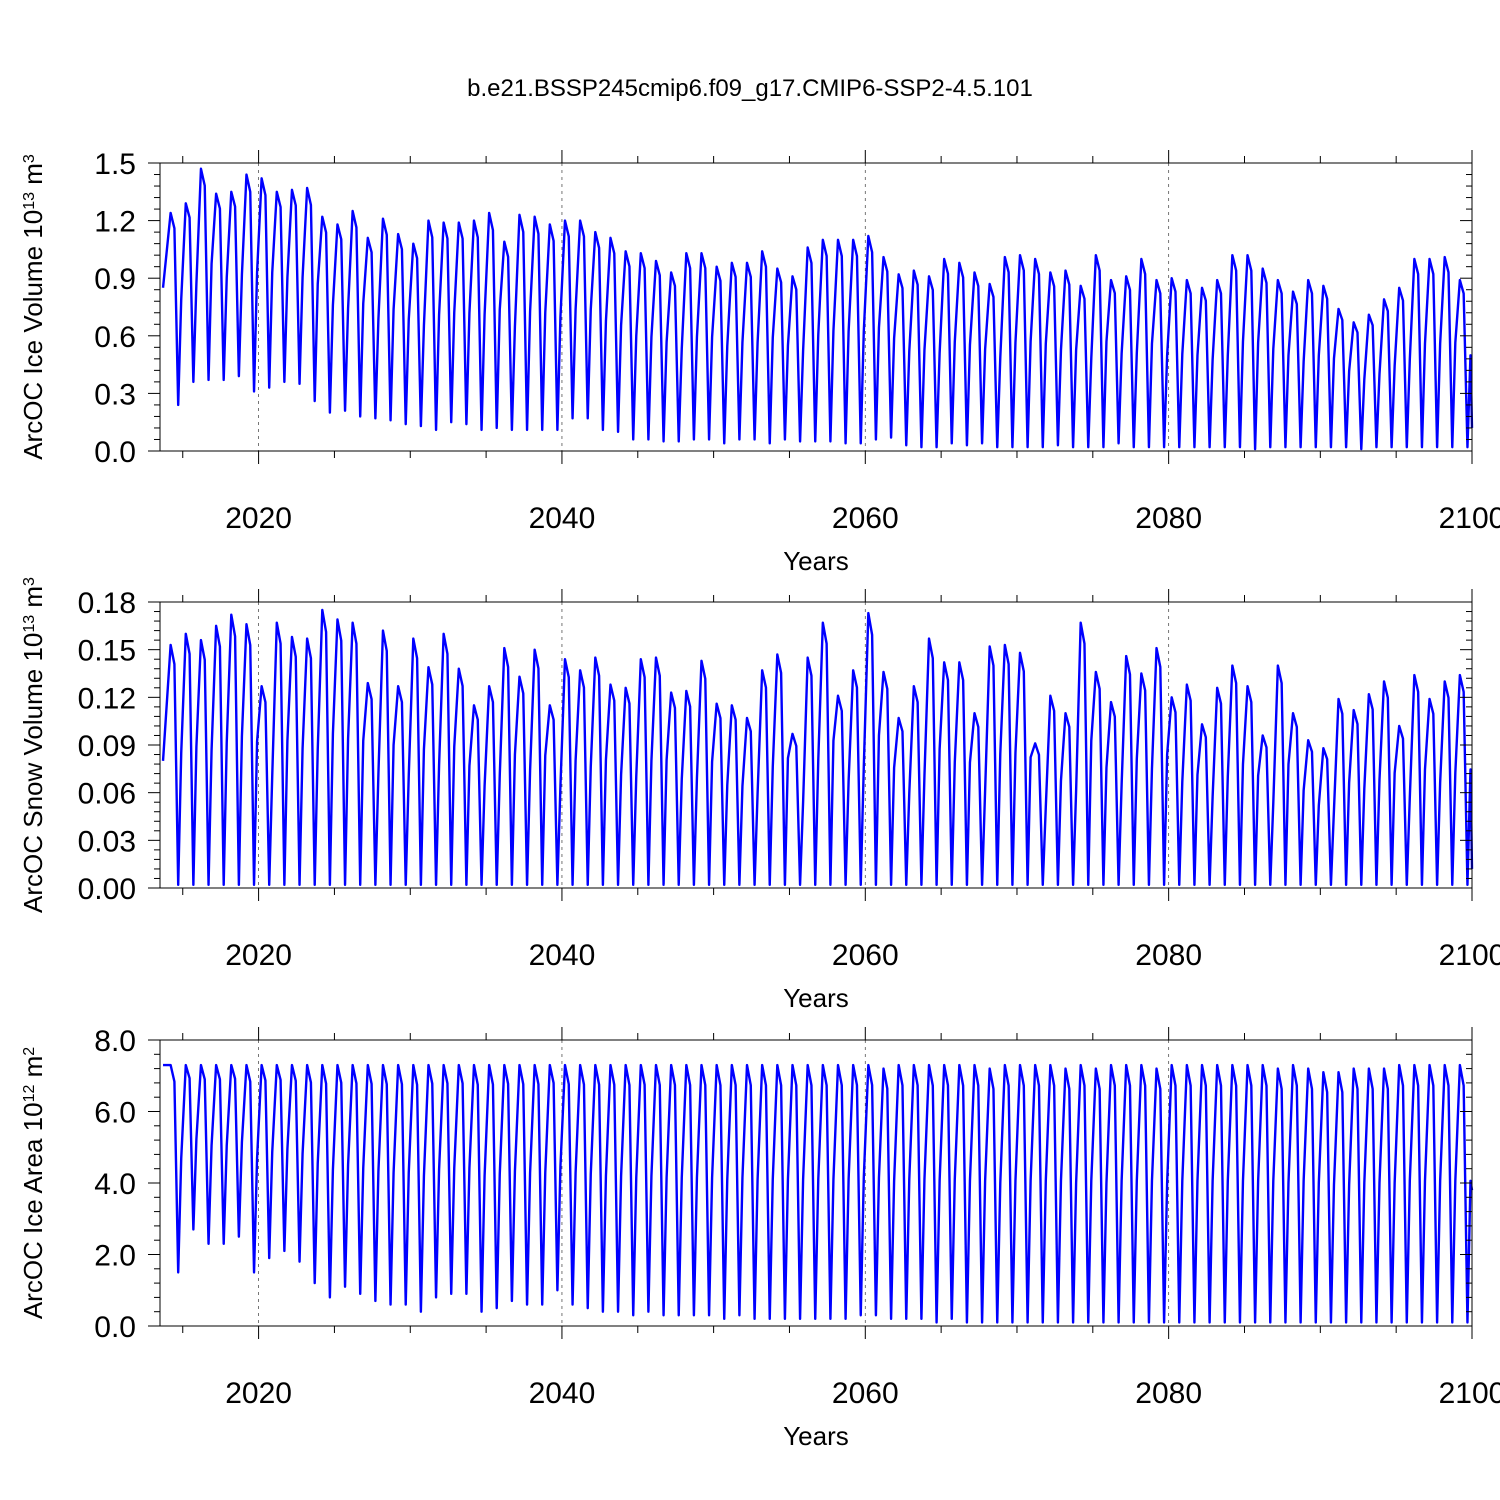 This screenshot has height=1500, width=1500. I want to click on y-axis-label-ylabel: ArcOC Ice Area 10, so click(33, 1210).